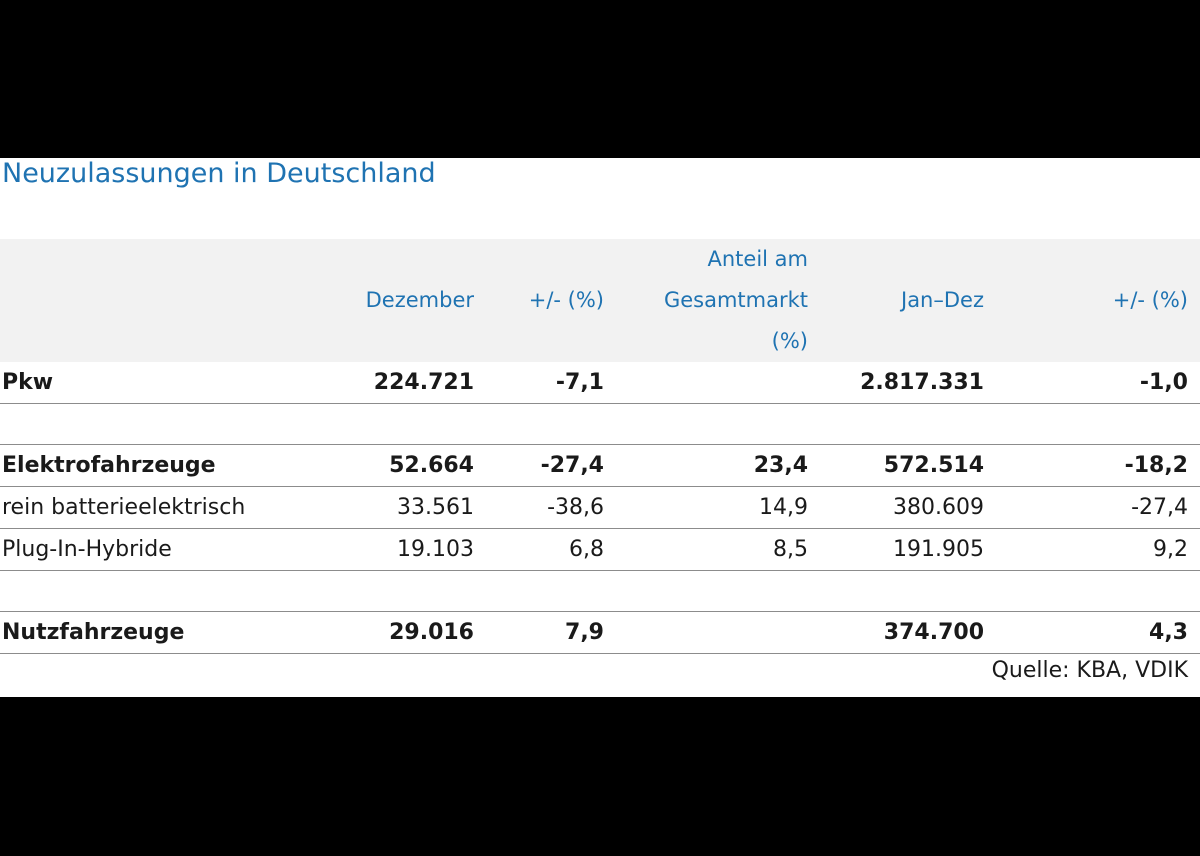 The image size is (1200, 856). I want to click on cell-change-dezember: -7,1, so click(579, 382).